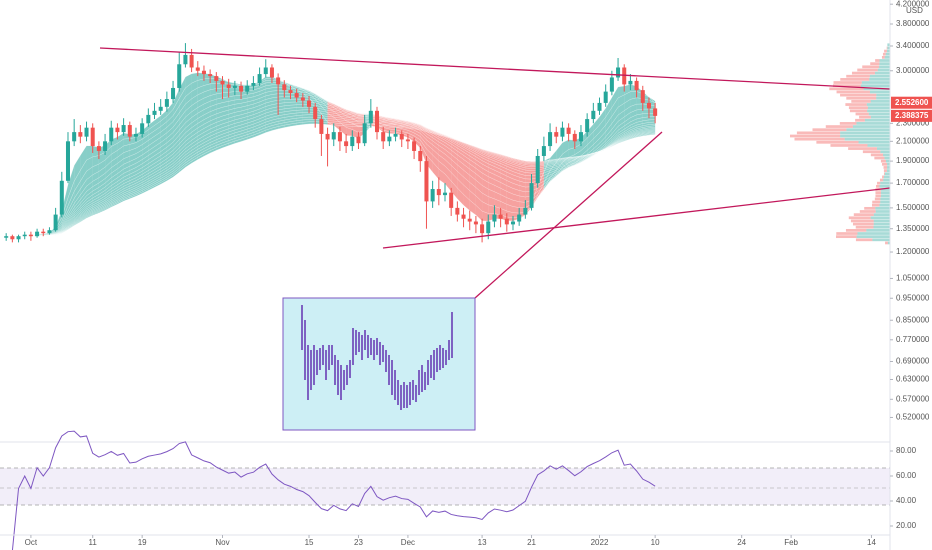  Describe the element at coordinates (906, 475) in the screenshot. I see `rsi-tick-label: 60.00` at that location.